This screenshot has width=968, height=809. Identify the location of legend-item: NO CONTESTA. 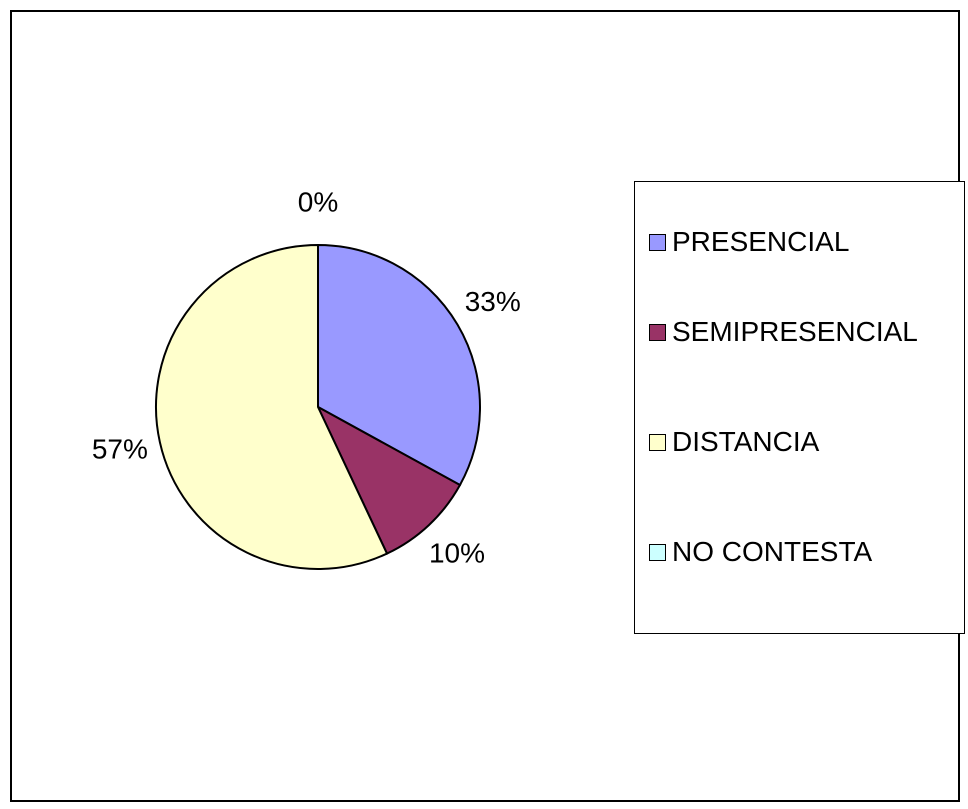
(804, 552).